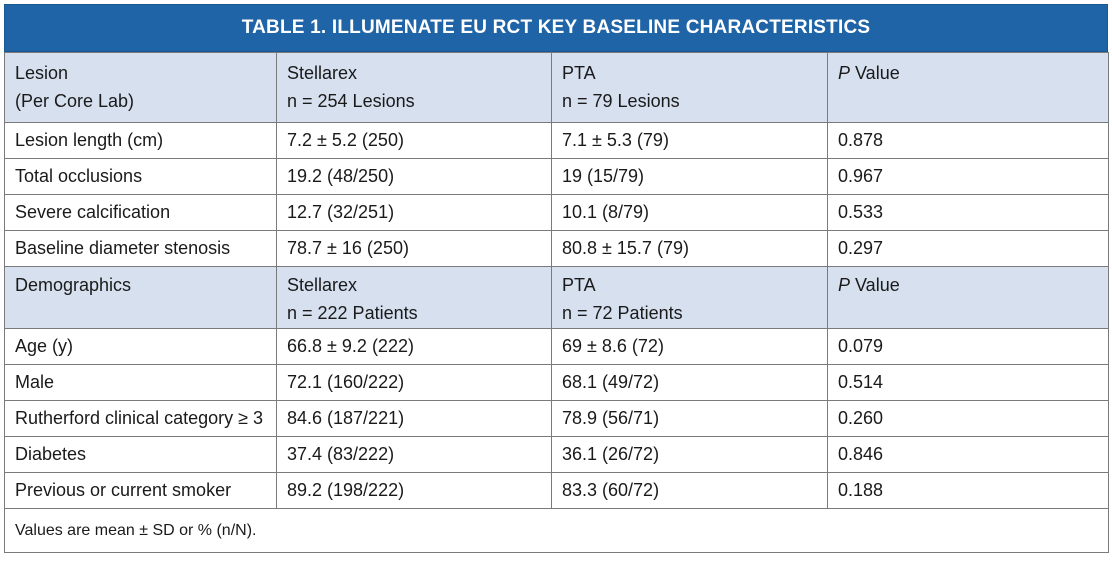 The width and height of the screenshot is (1112, 570). Describe the element at coordinates (968, 346) in the screenshot. I see `p-value-cell: 0.079` at that location.